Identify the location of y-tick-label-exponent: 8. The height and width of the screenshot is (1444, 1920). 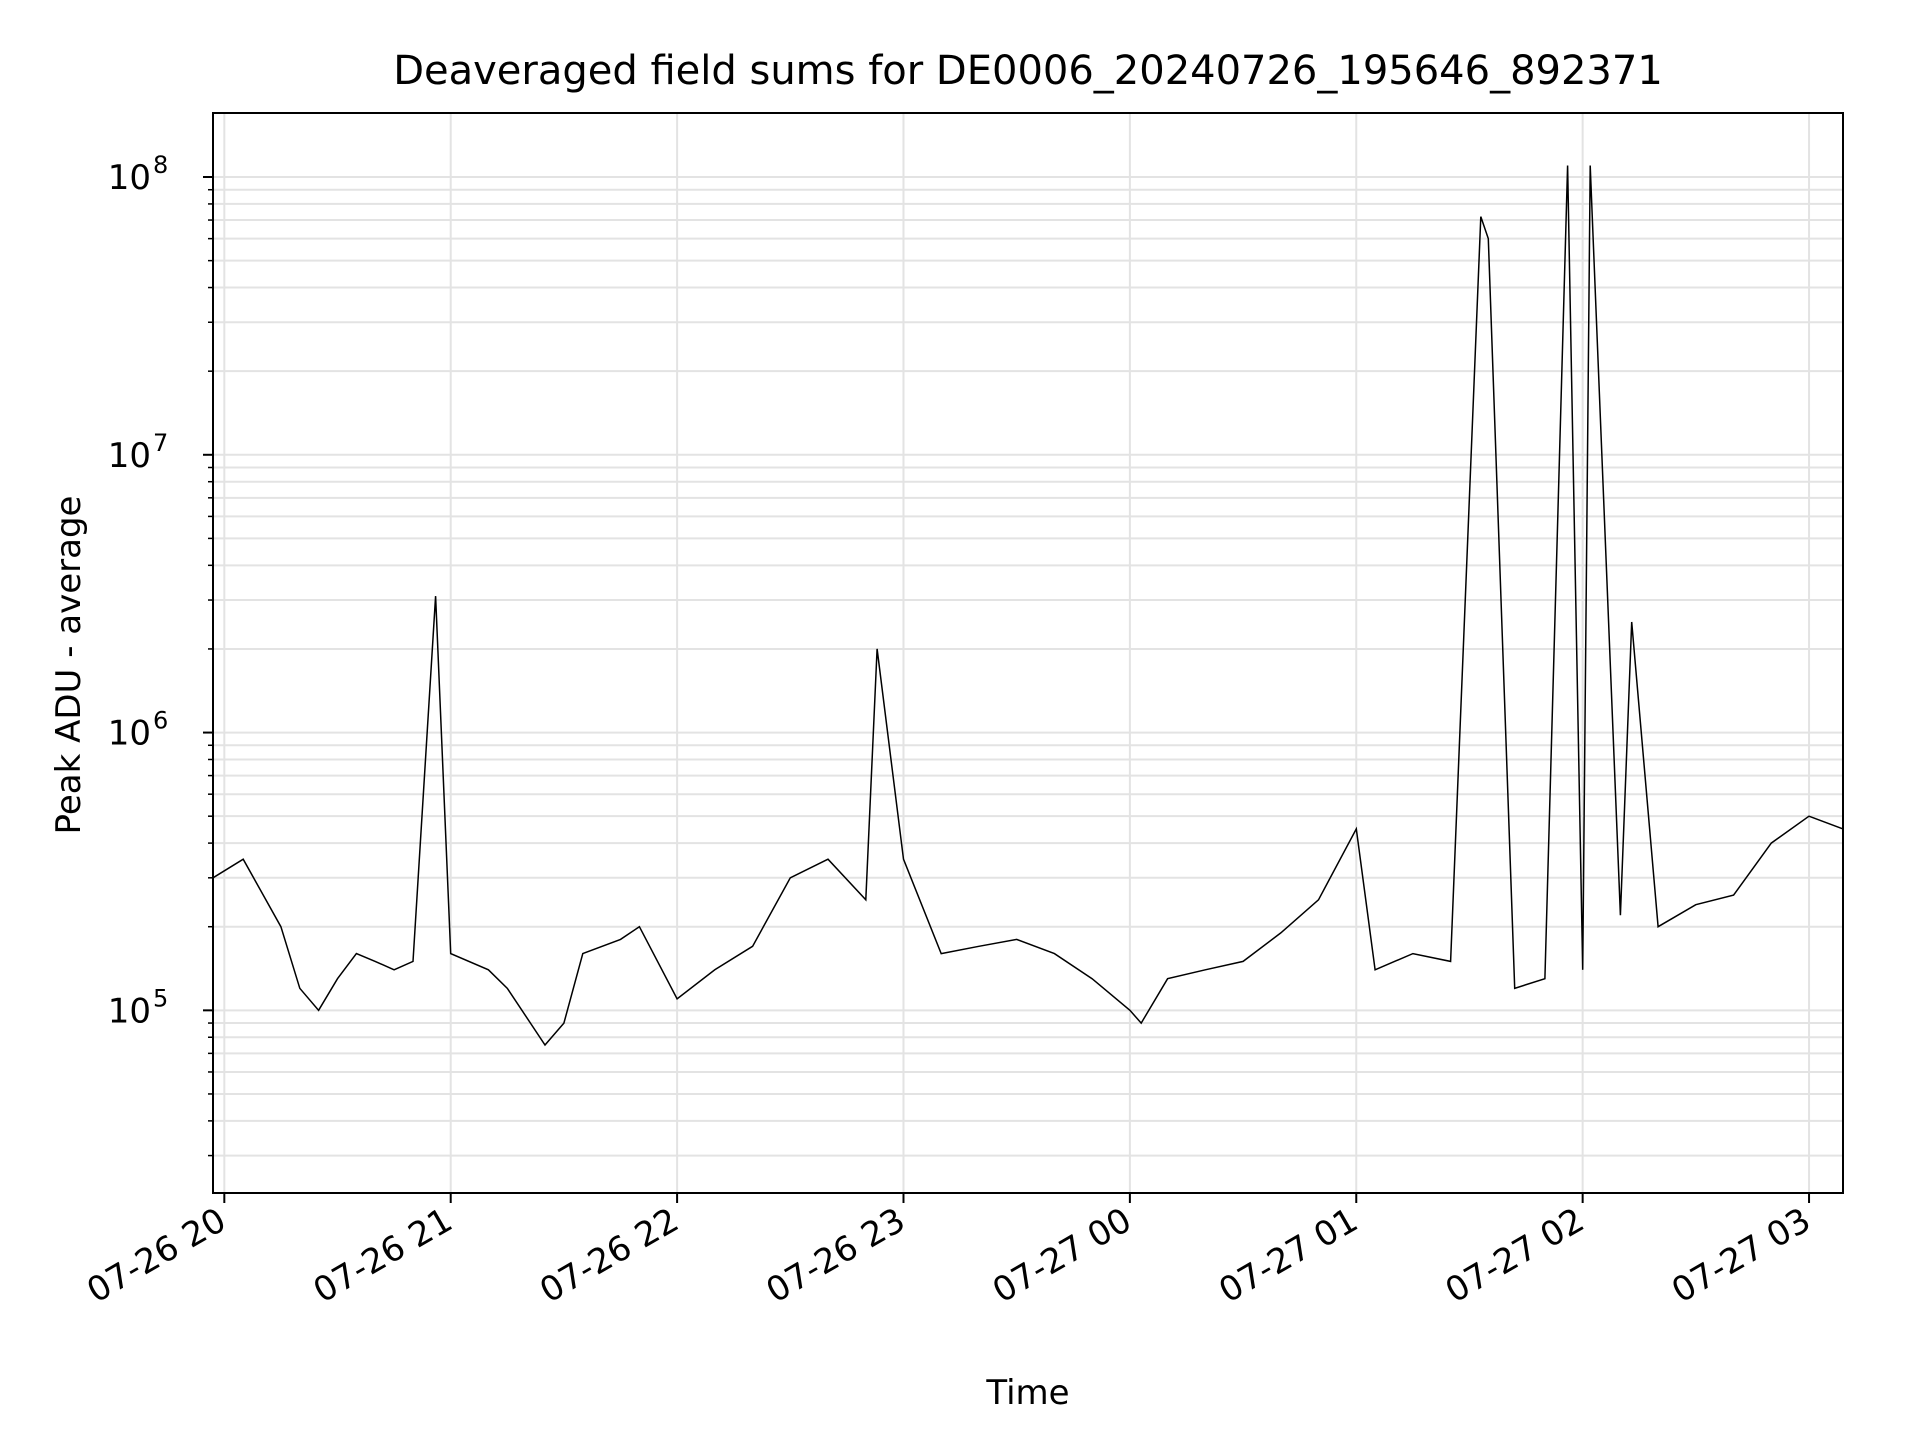
(160, 165).